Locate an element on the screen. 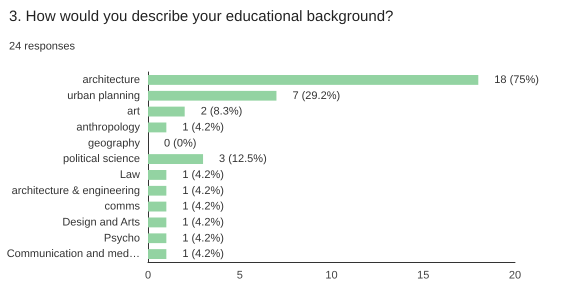 The width and height of the screenshot is (581, 305). x-tick-label: 20 is located at coordinates (515, 276).